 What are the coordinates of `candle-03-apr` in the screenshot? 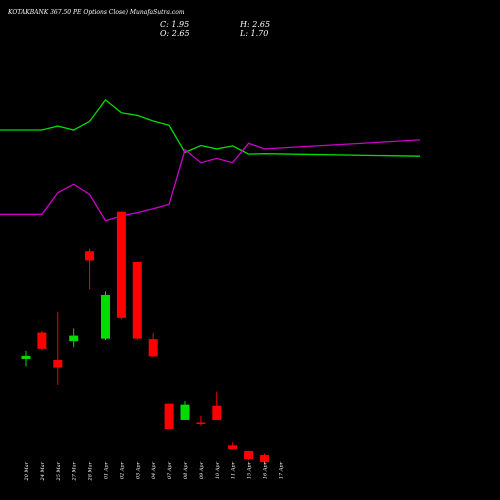 It's located at (137, 300).